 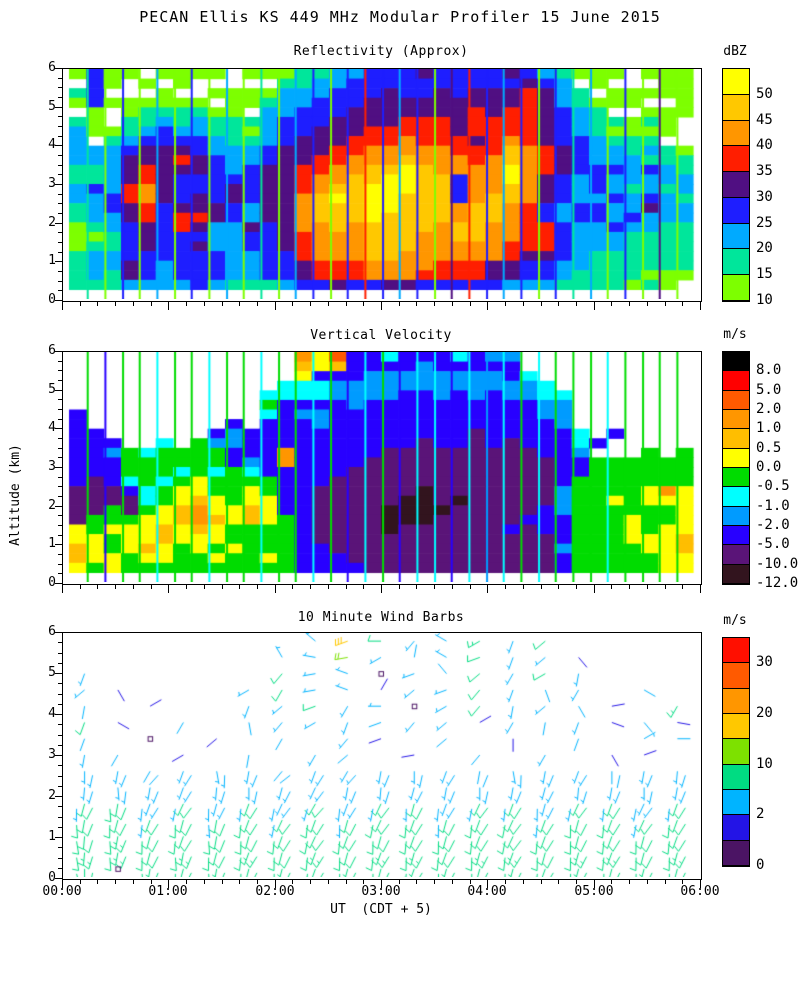 What do you see at coordinates (773, 506) in the screenshot?
I see `colorbar-tick-label: -1.0` at bounding box center [773, 506].